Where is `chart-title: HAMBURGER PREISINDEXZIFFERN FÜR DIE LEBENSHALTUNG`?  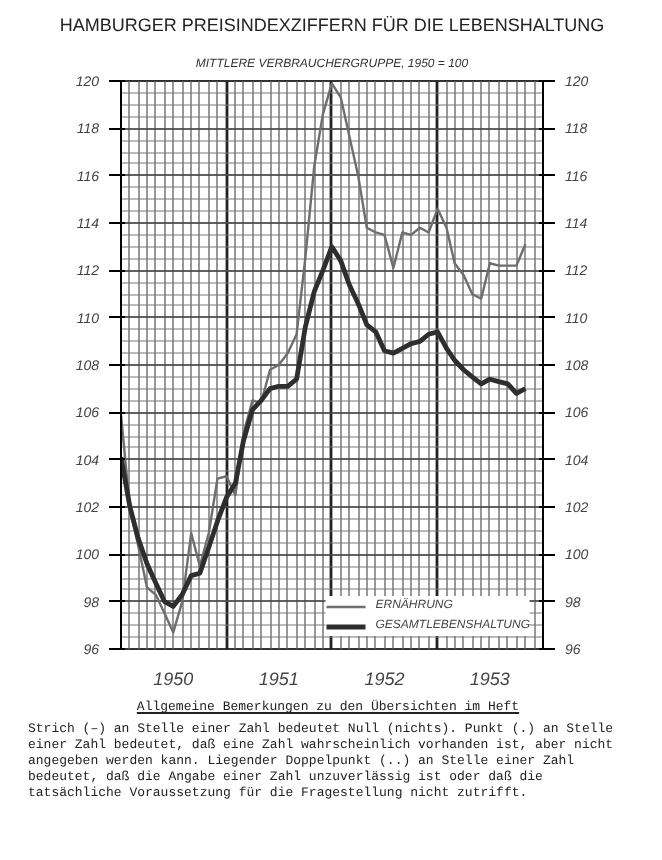
chart-title: HAMBURGER PREISINDEXZIFFERN FÜR DIE LEBENSHALTUNG is located at coordinates (332, 25).